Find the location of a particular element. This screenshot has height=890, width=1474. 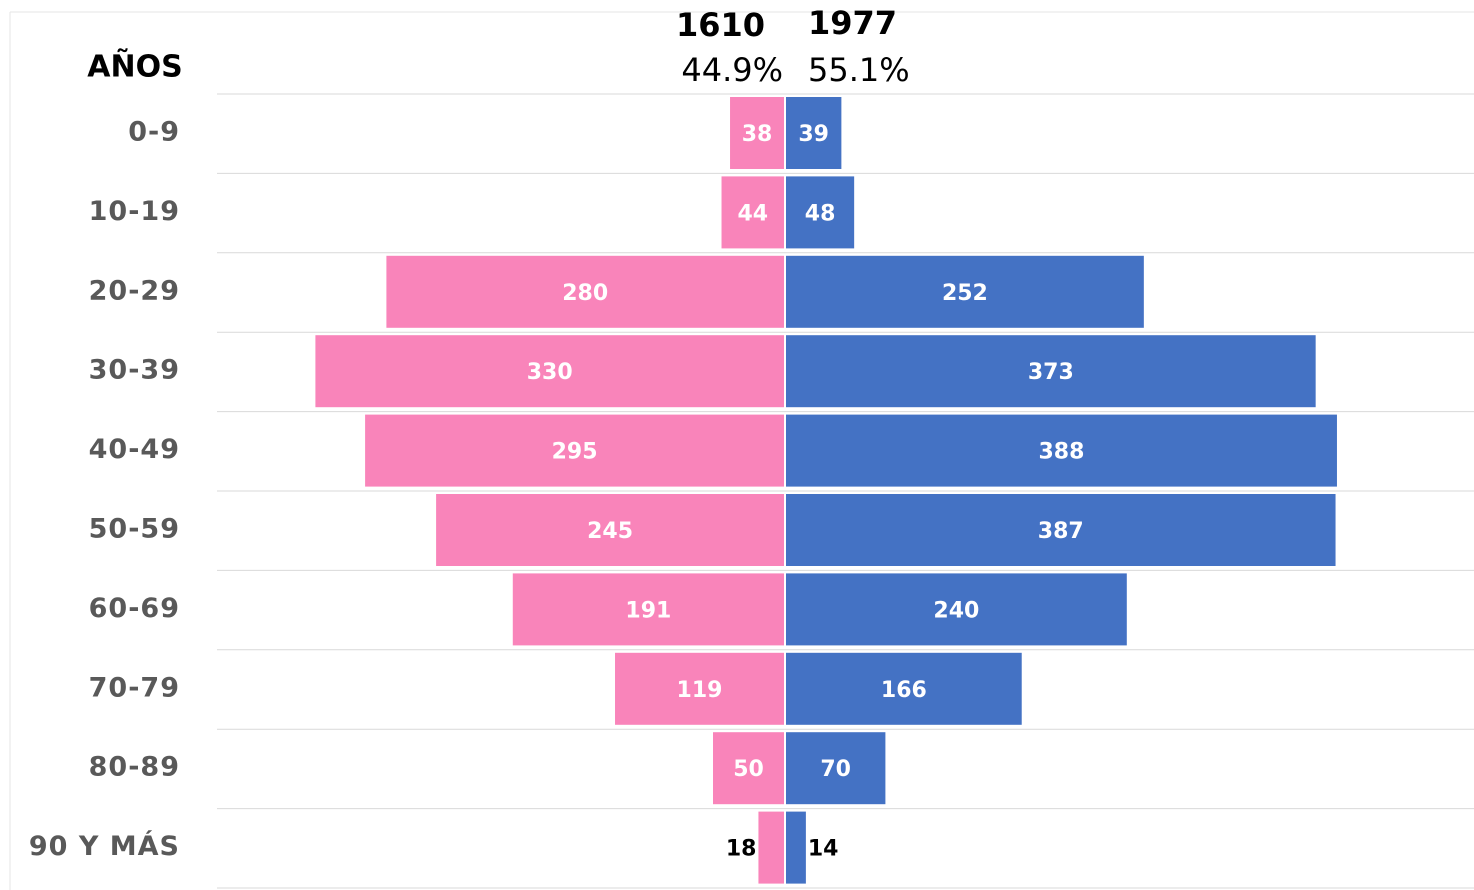

data-label: 70 is located at coordinates (835, 769).